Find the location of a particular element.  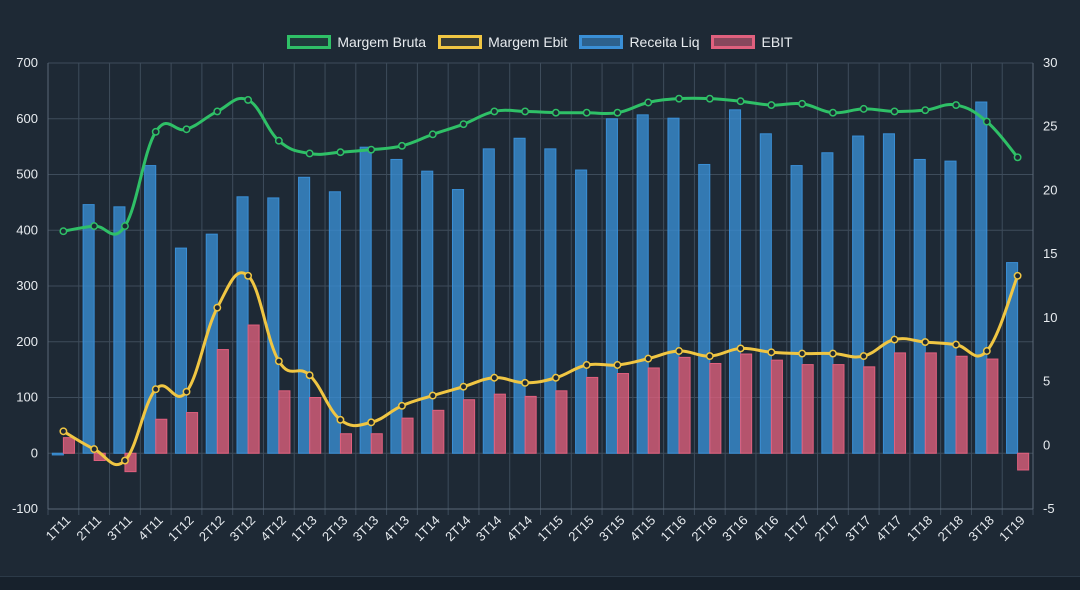

y-right-tick-label: 5 is located at coordinates (1046, 381).